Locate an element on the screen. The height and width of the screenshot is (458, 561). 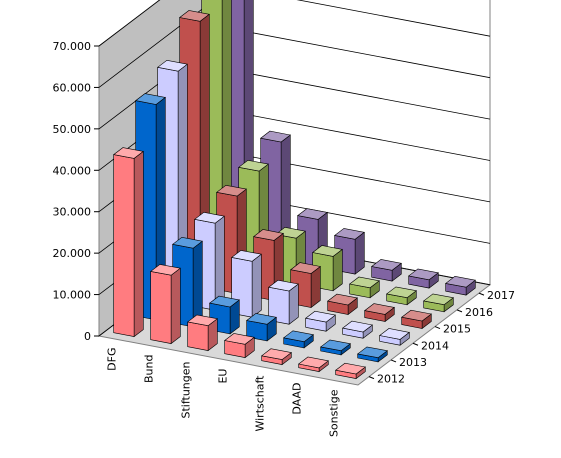
y-tick-label: 30.000 is located at coordinates (72, 212).